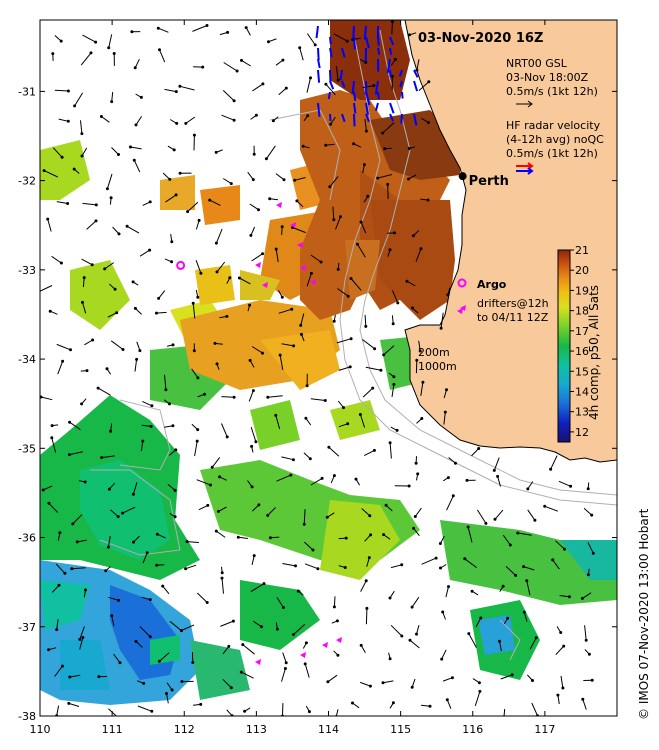 The image size is (659, 750). Describe the element at coordinates (256, 729) in the screenshot. I see `lon-tick-label: 113` at that location.